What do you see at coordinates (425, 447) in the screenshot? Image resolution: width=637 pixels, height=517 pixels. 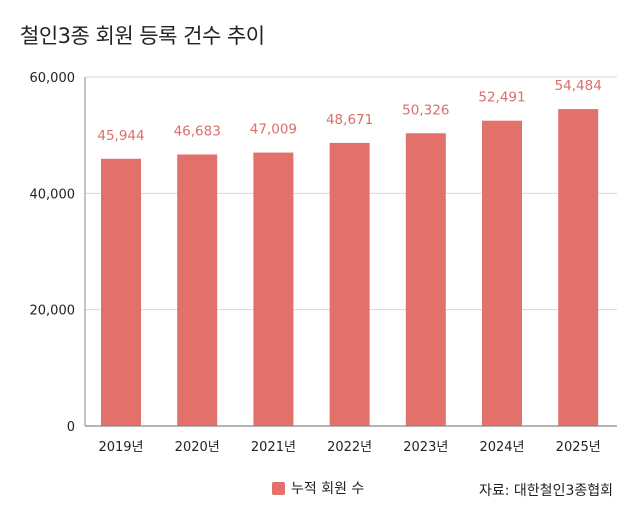 I see `x-tick-label: 2023년` at bounding box center [425, 447].